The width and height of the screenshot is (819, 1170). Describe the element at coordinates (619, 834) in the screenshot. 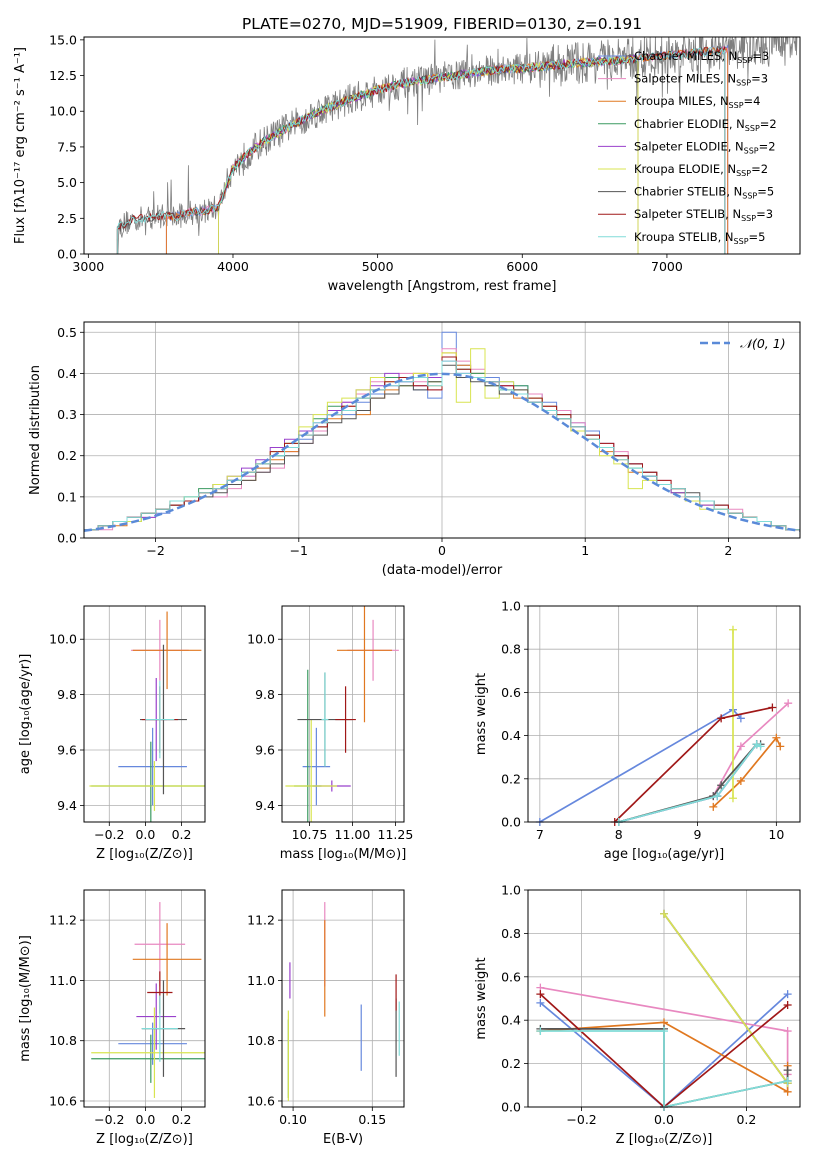

I see `x-tick-label: 8` at that location.